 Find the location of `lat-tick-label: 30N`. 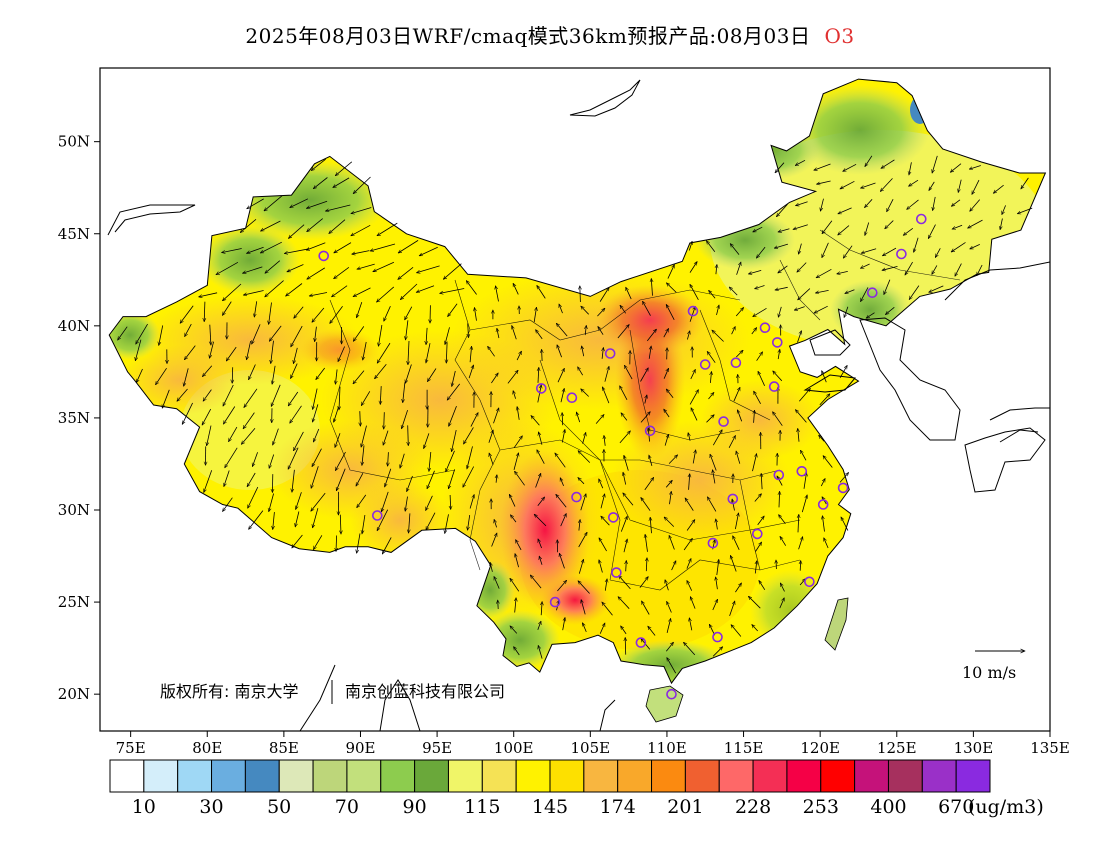

lat-tick-label: 30N is located at coordinates (74, 510).